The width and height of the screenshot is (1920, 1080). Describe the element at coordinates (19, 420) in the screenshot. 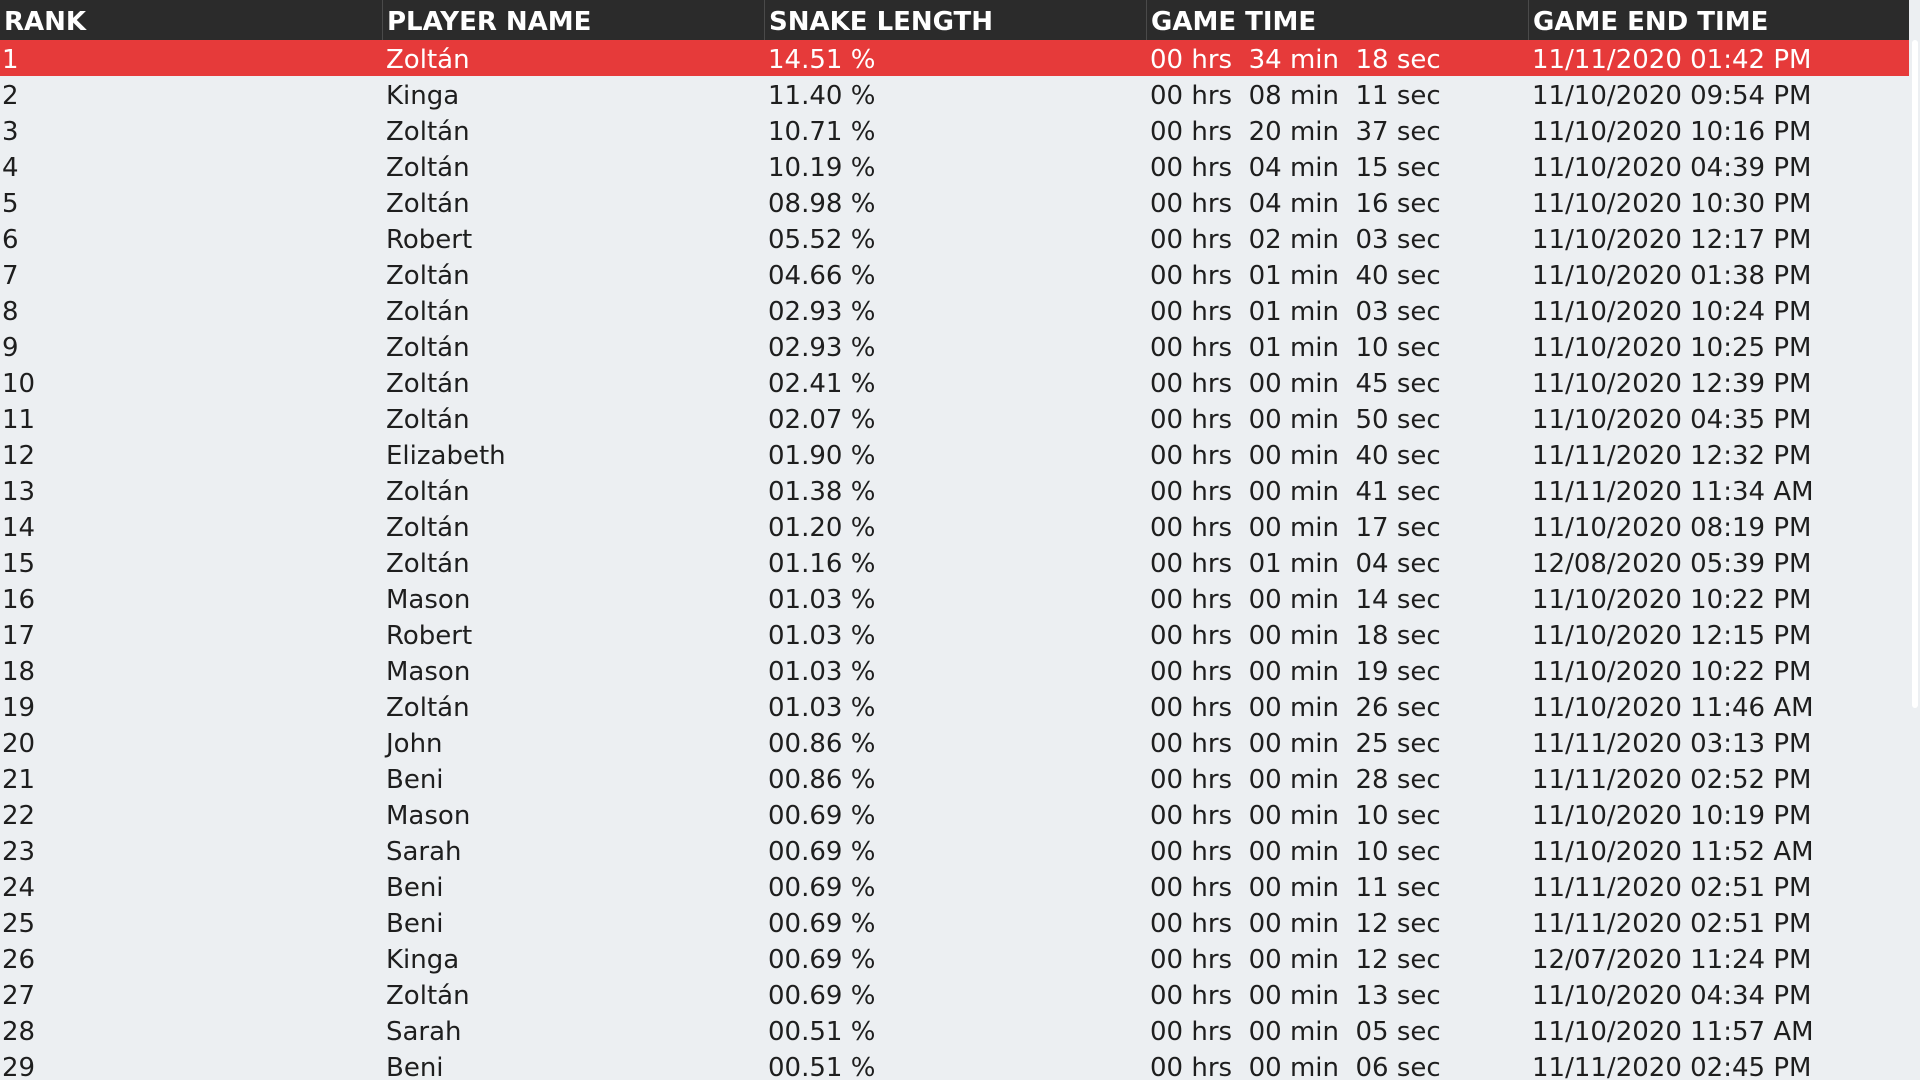

I see `rank-cell: 11` at that location.